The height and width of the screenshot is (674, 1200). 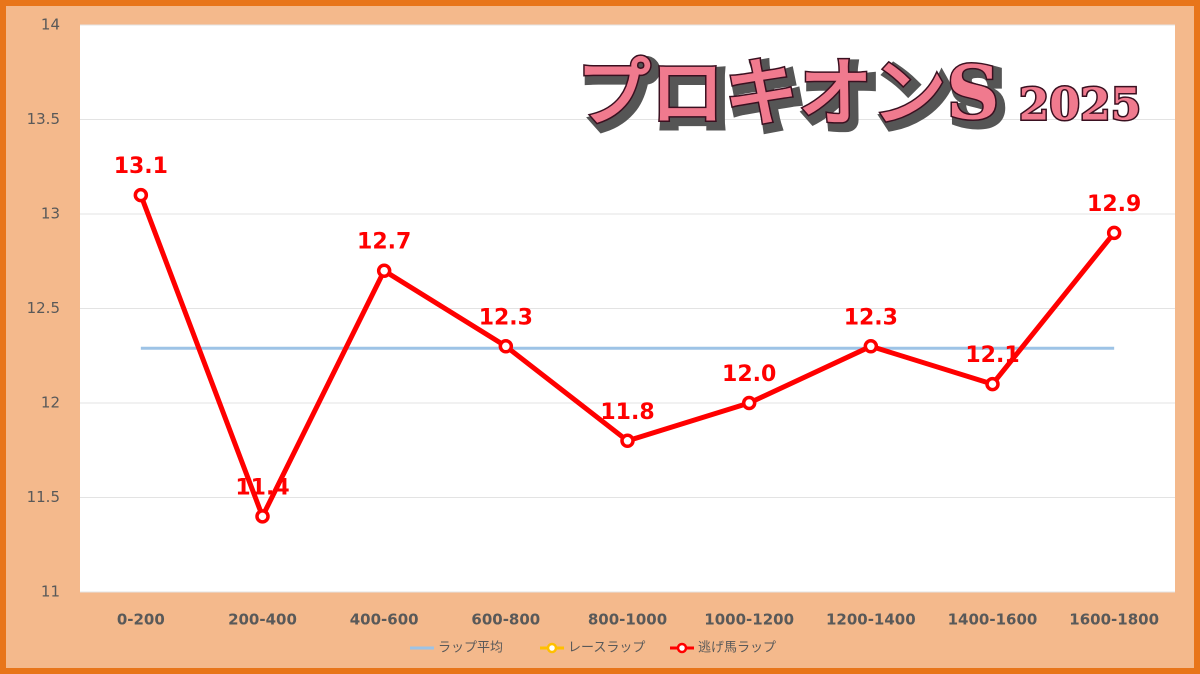 I want to click on chart-subtitle: 2025, so click(x=1080, y=105).